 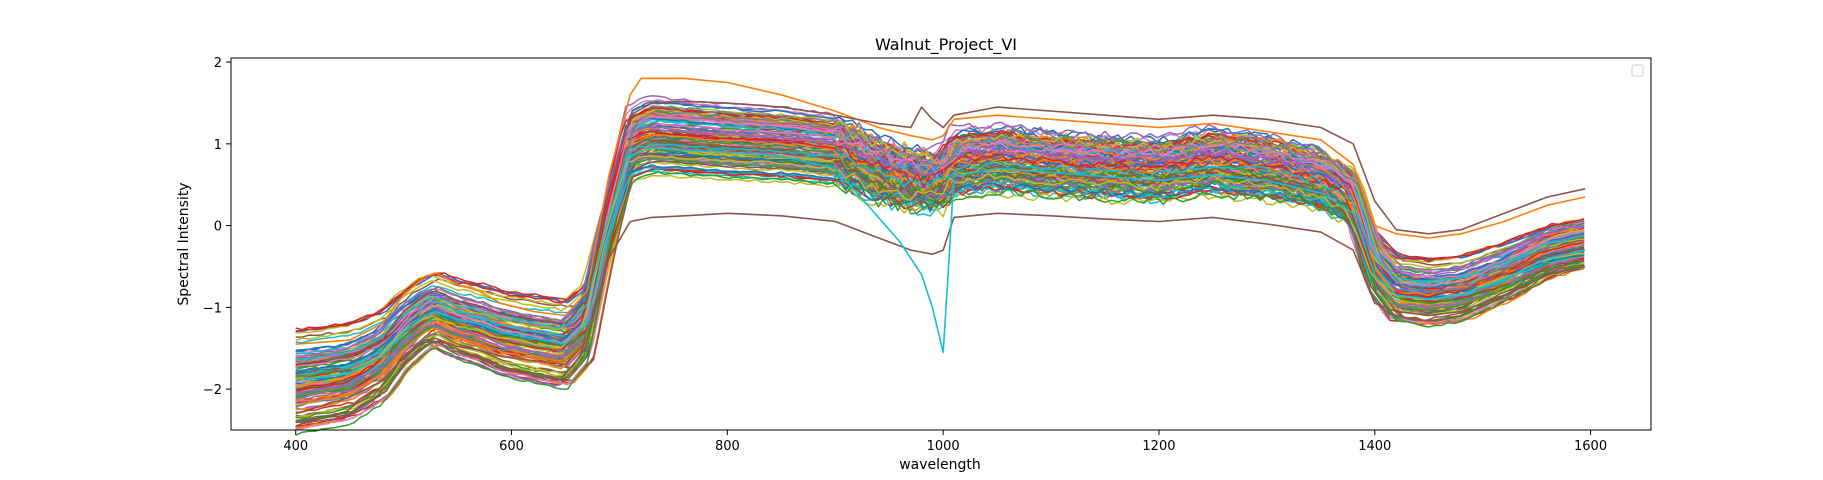 What do you see at coordinates (218, 63) in the screenshot?
I see `y-tick-label: 2` at bounding box center [218, 63].